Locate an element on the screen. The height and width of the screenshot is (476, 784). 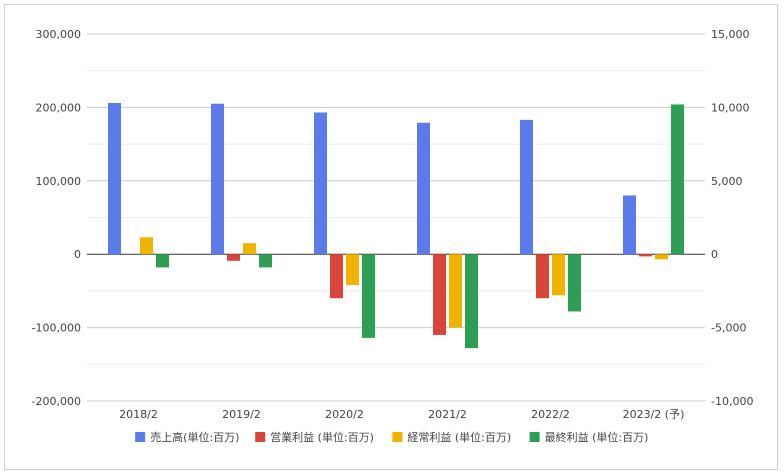
x-tick-label: 2020/2 is located at coordinates (344, 414).